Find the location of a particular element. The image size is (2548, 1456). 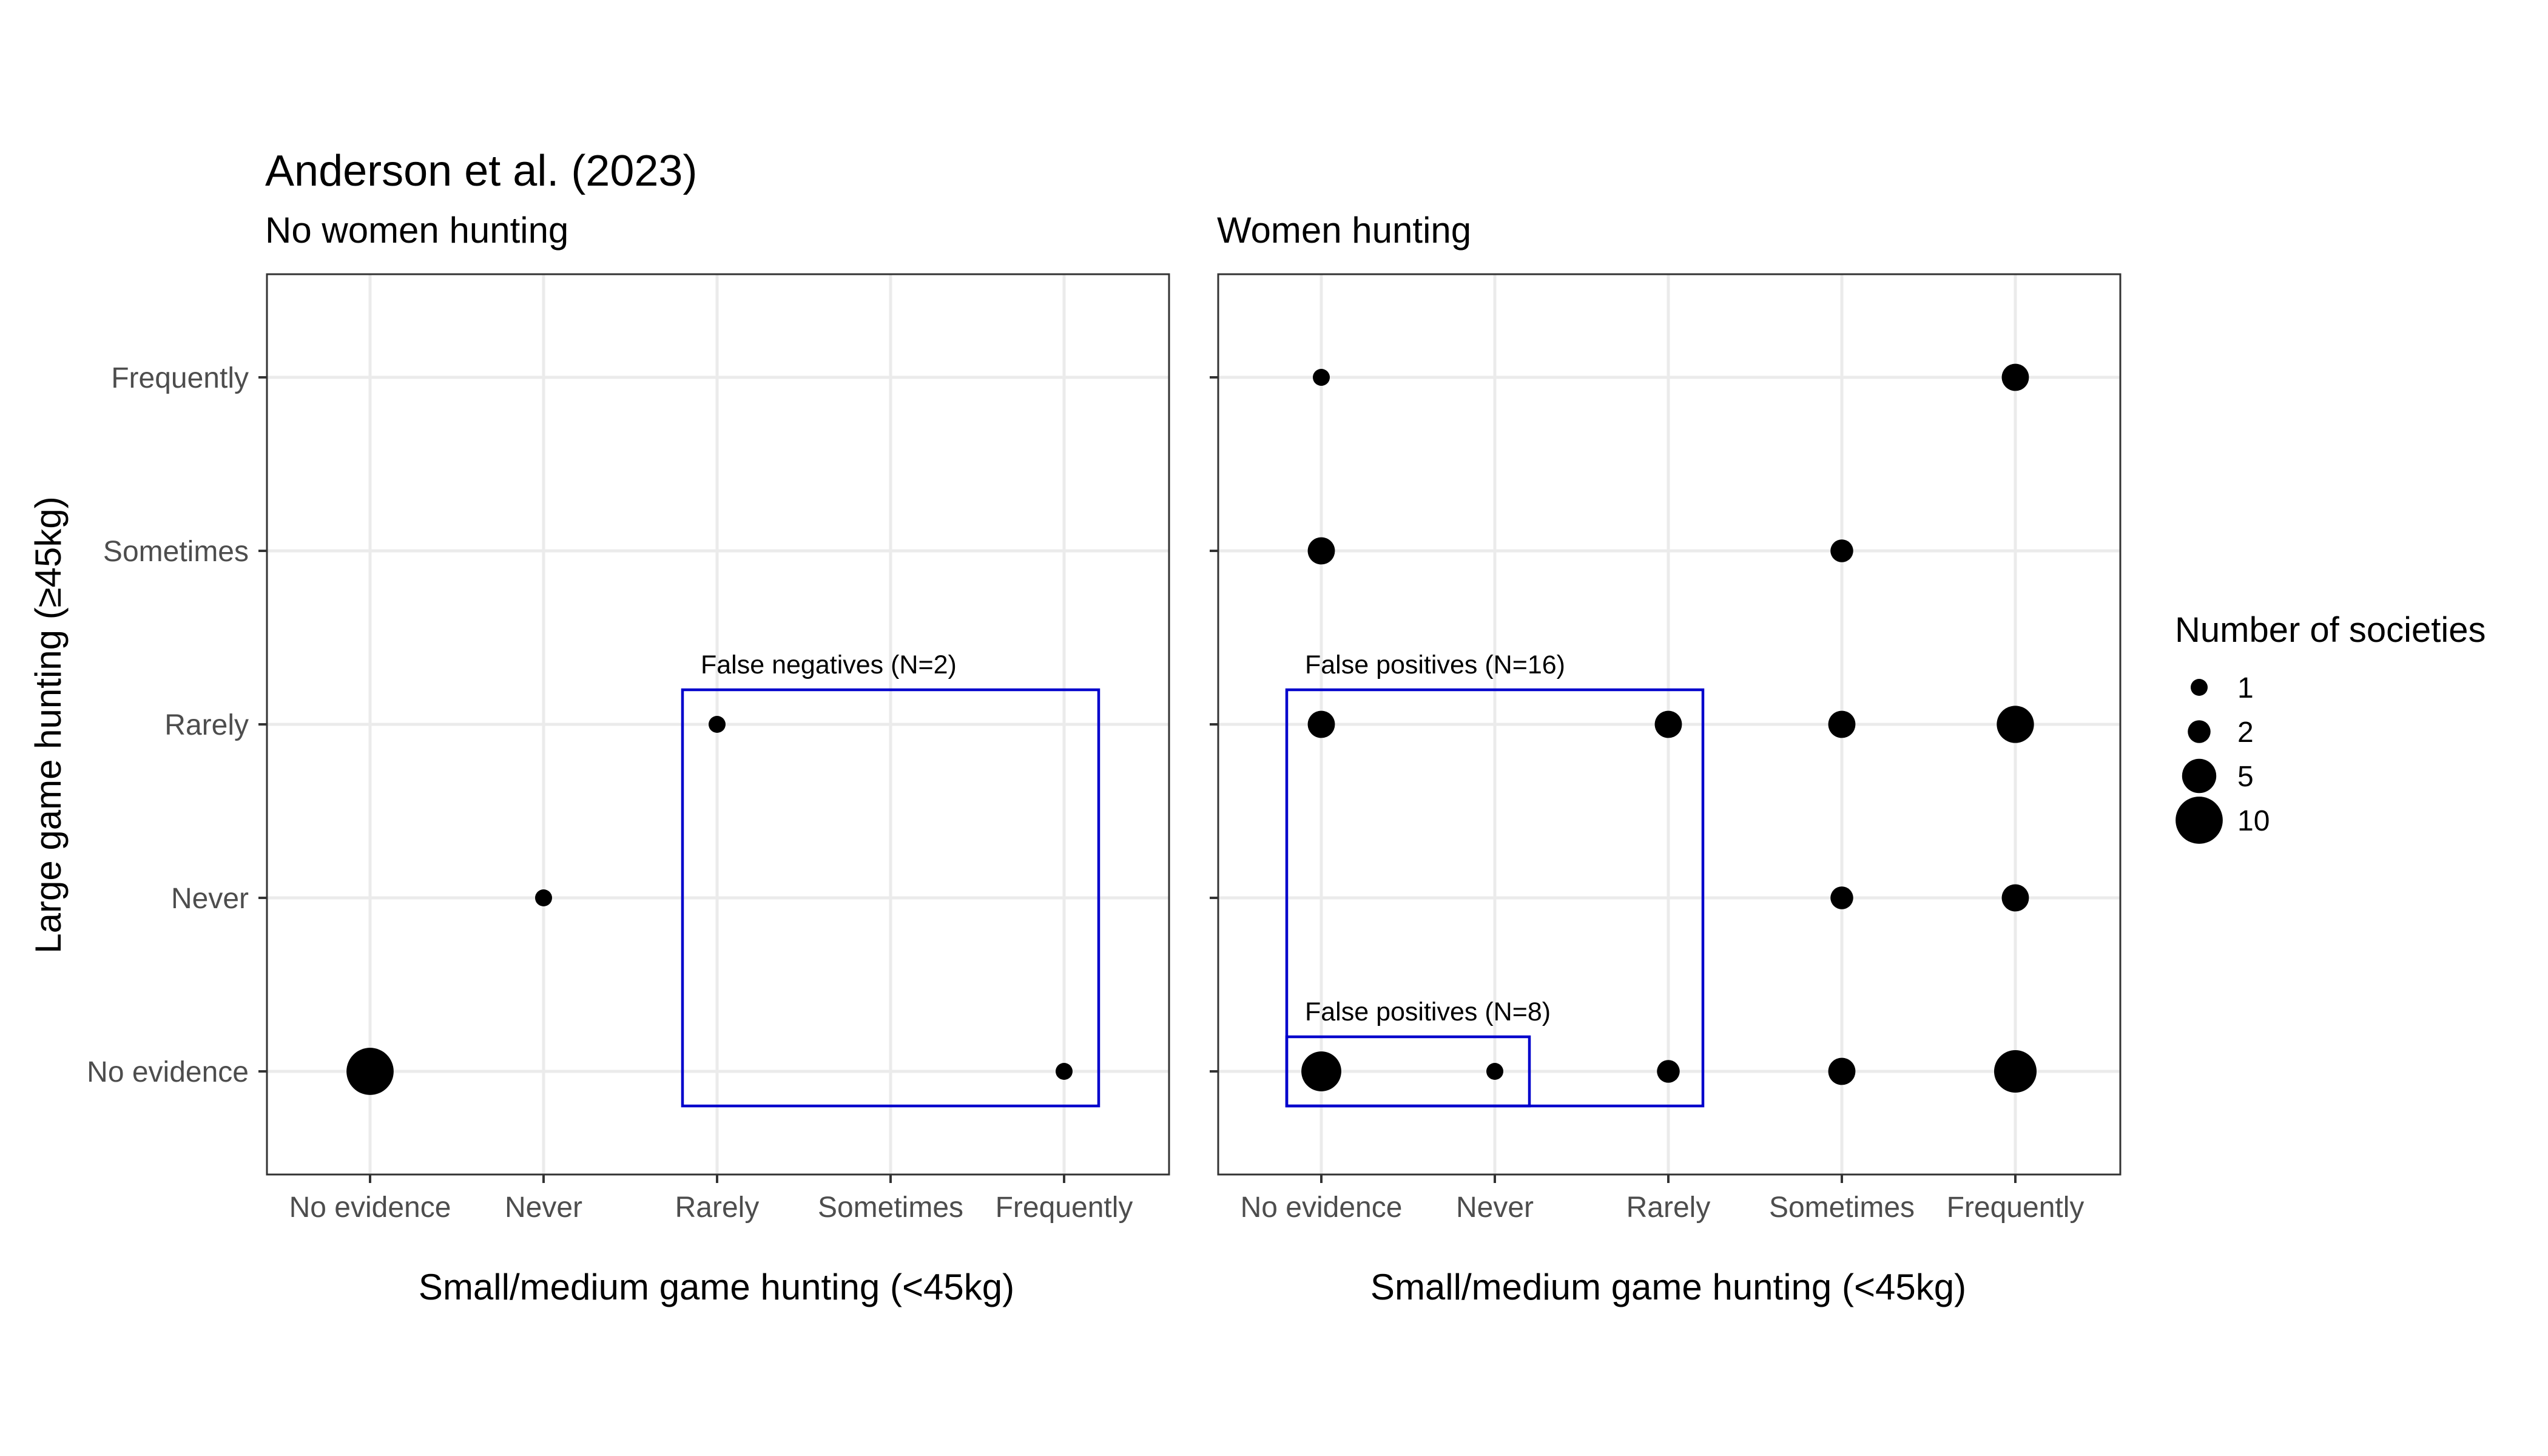

point-rarely-no-evidence is located at coordinates (1668, 1071).